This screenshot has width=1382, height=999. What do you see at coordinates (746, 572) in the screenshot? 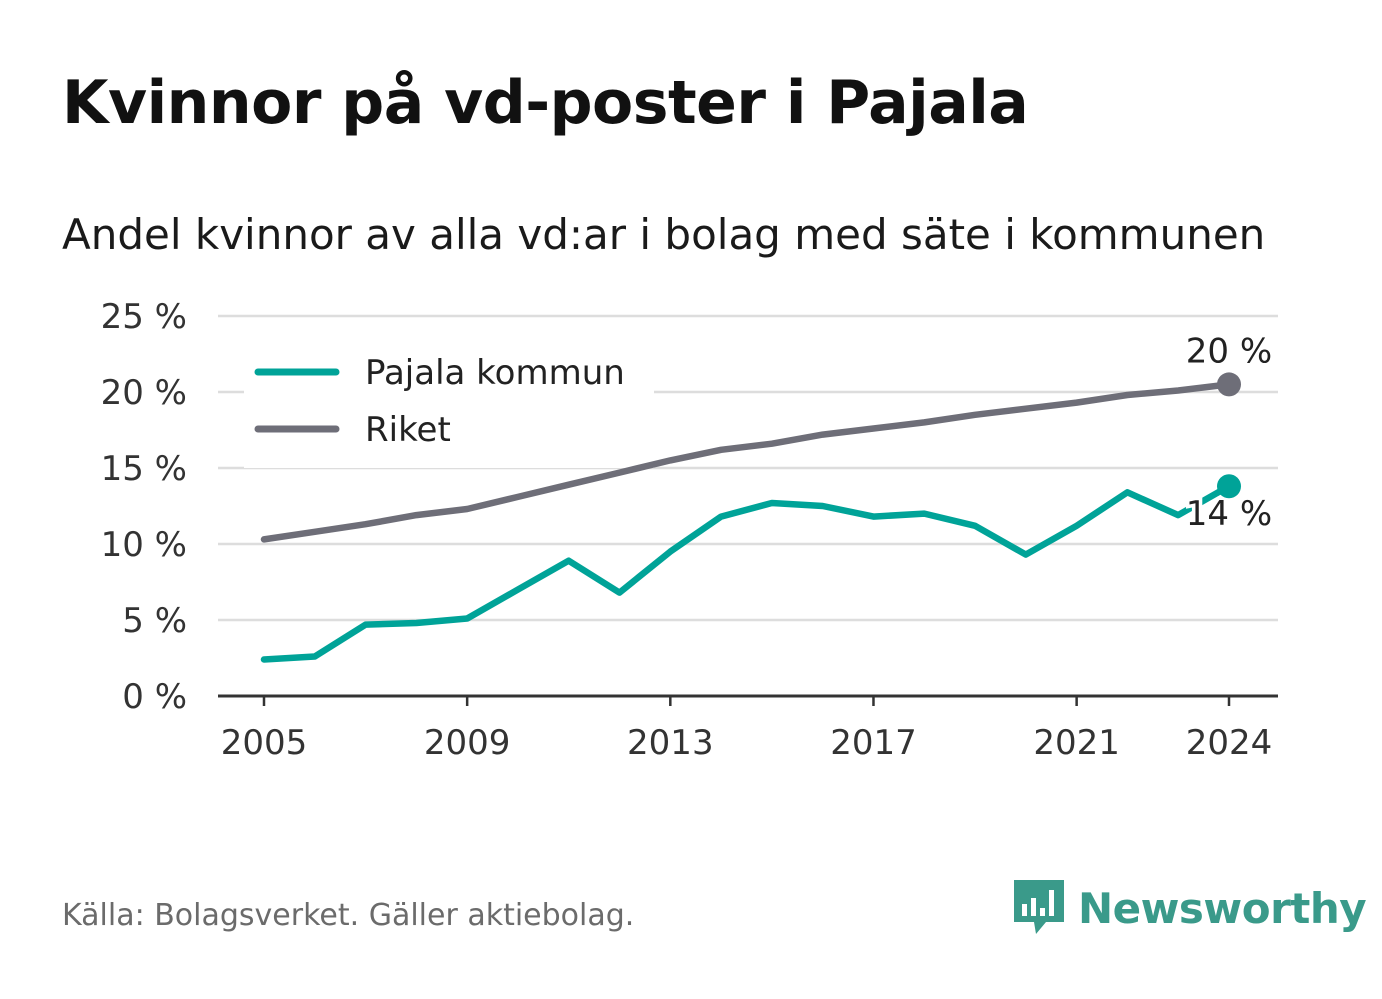
I see `series-line-pajala` at bounding box center [746, 572].